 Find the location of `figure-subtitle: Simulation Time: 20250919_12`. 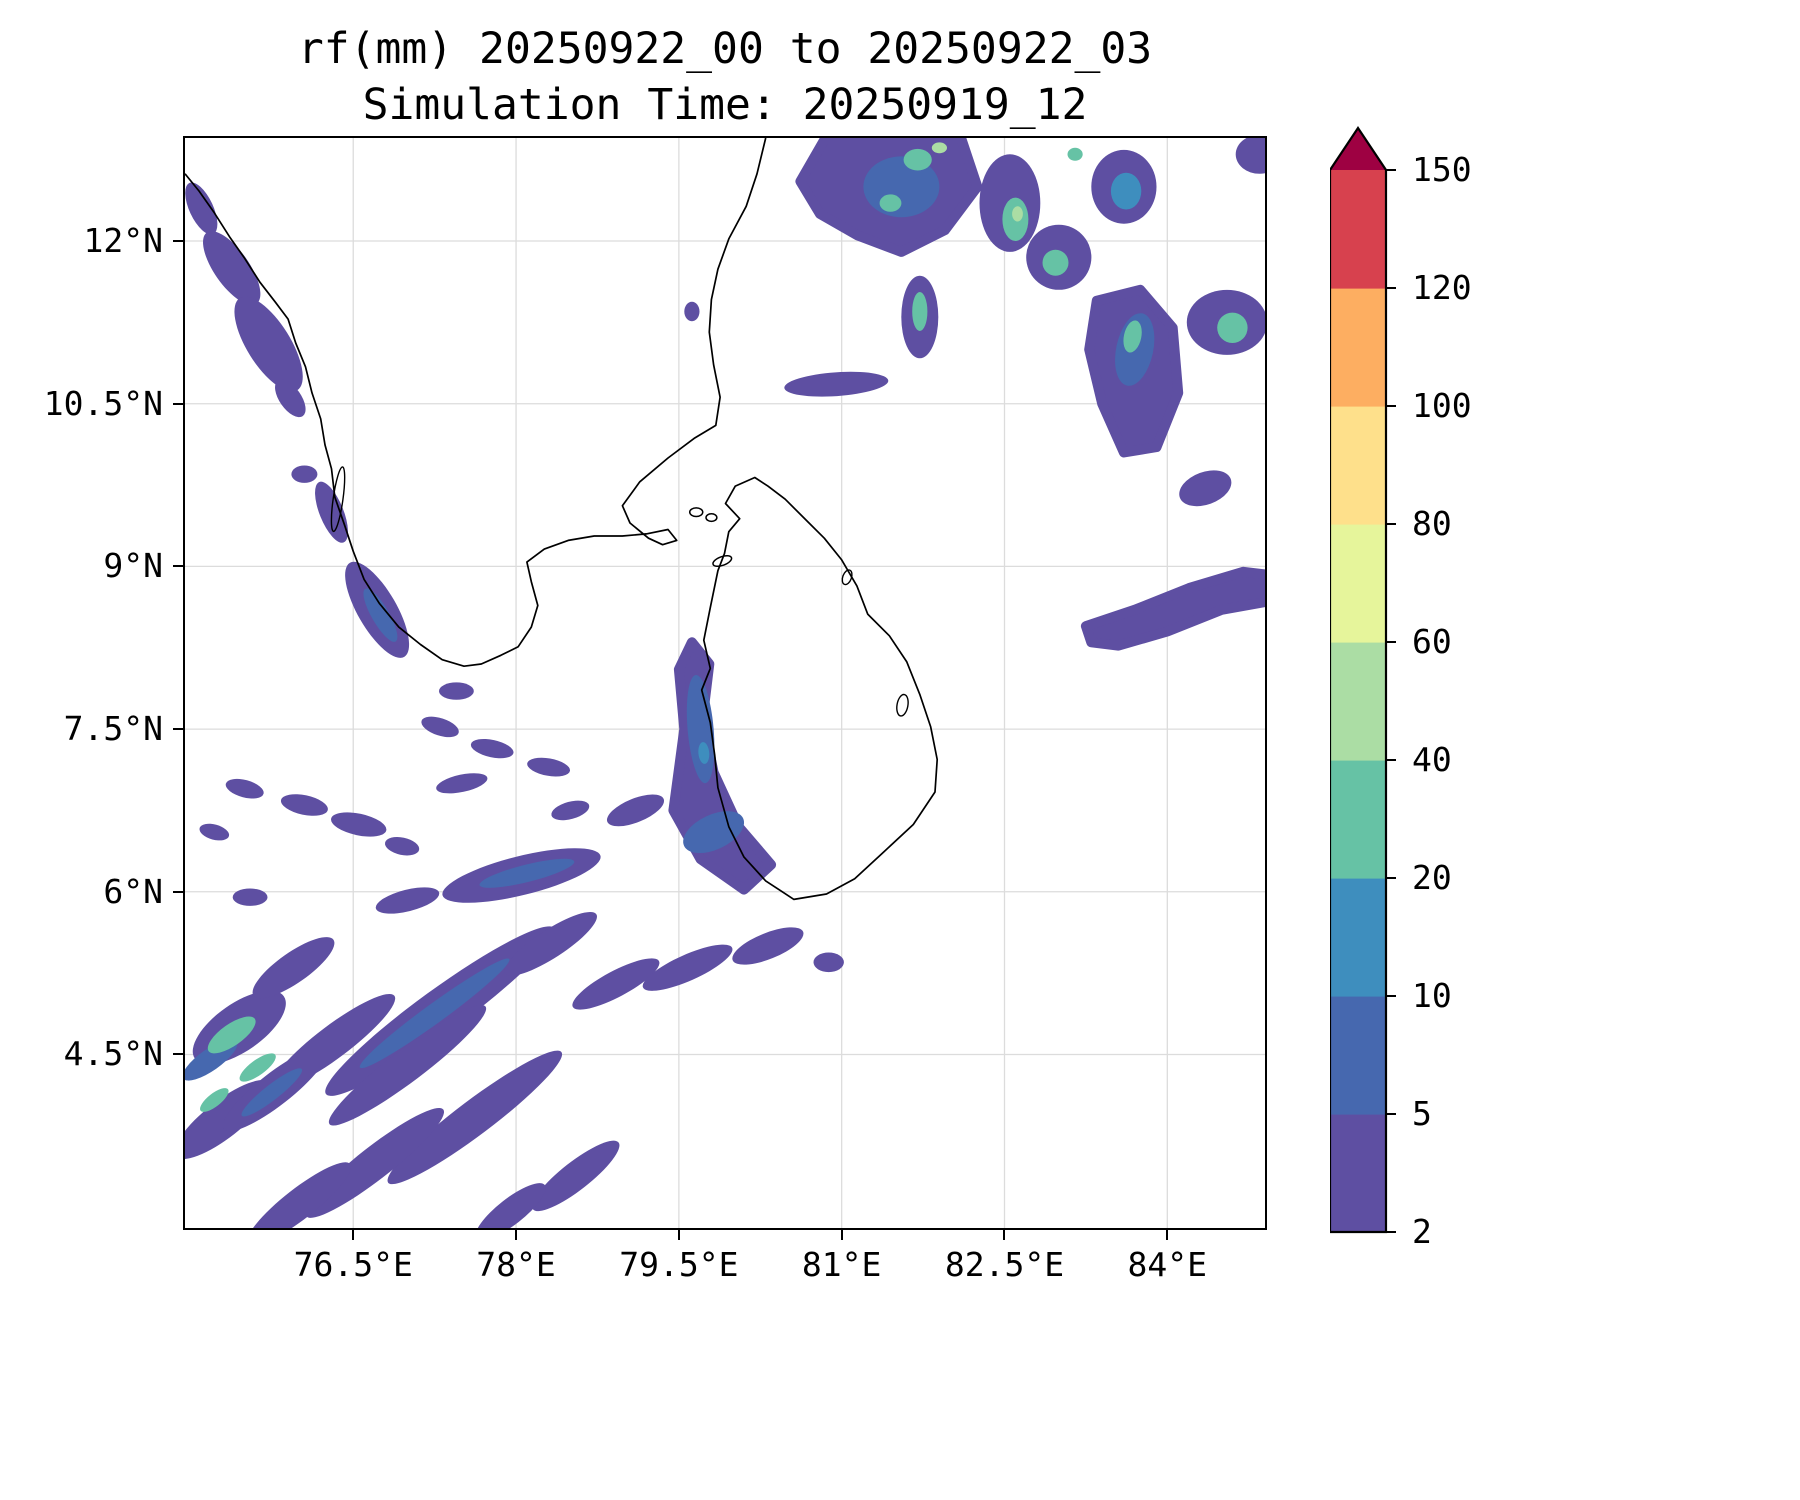

figure-subtitle: Simulation Time: 20250919_12 is located at coordinates (725, 105).